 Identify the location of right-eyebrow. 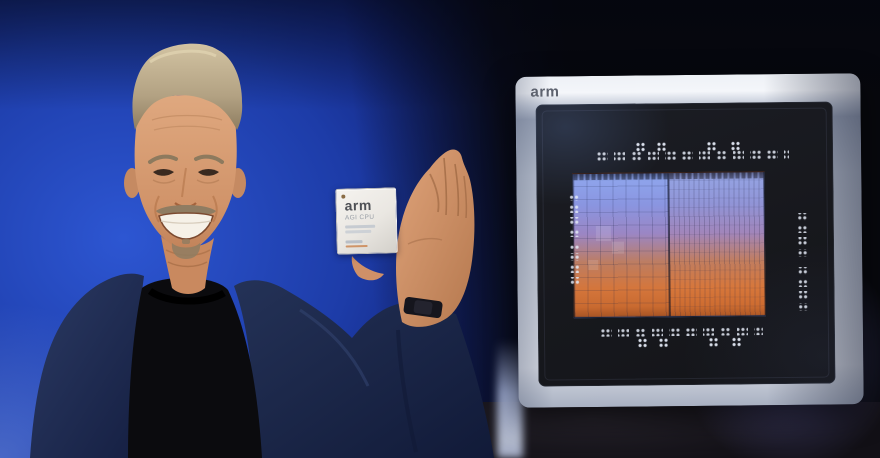
(209, 159).